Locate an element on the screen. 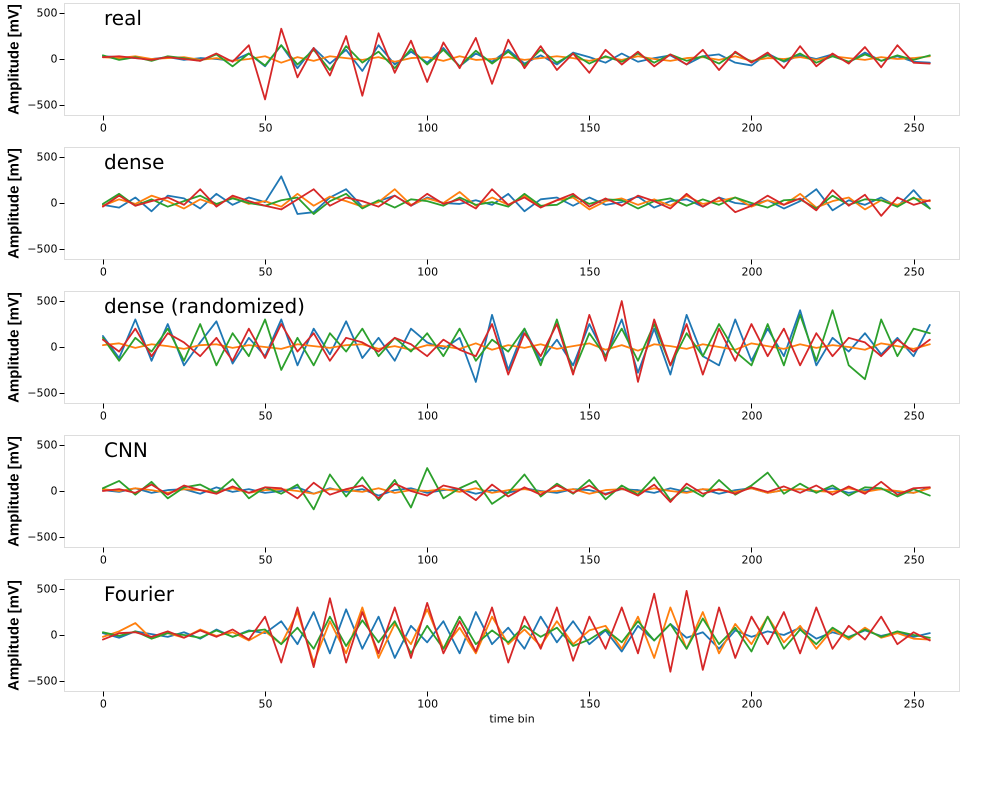  annotation: Fourier is located at coordinates (139, 594).